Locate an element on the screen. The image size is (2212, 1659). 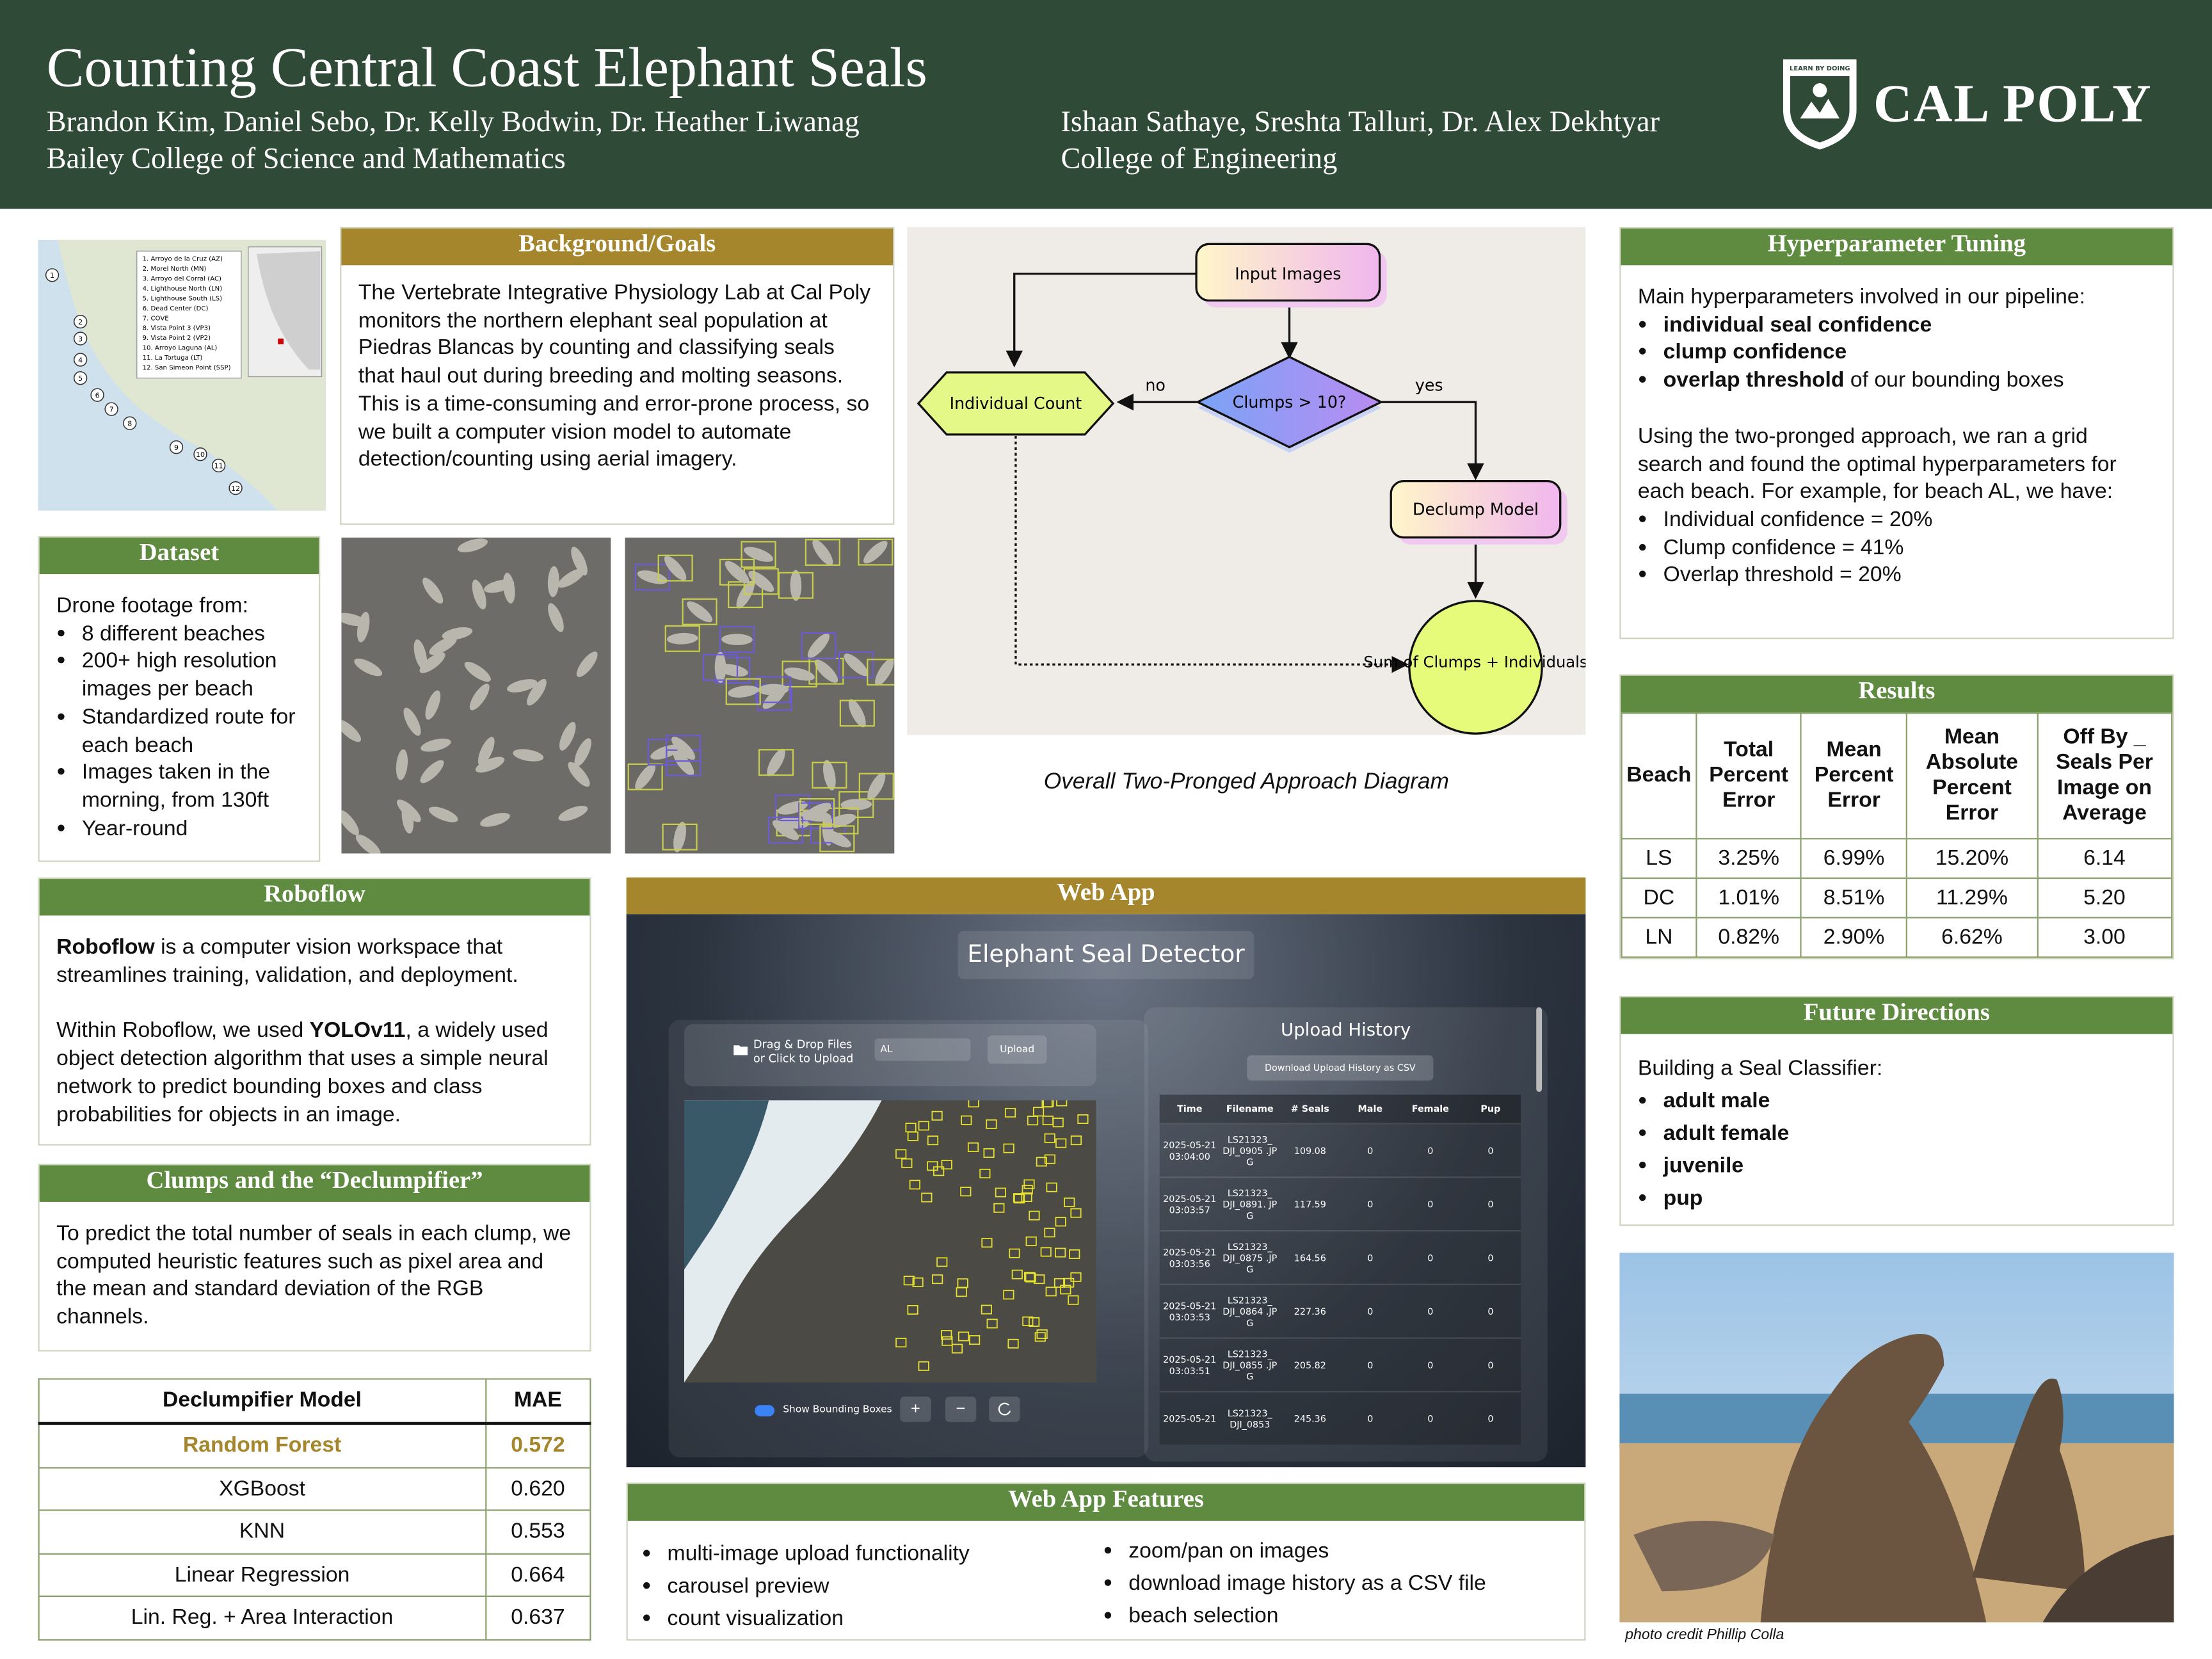
table-cell: 2025-05-21 03:04:00 is located at coordinates (1189, 1150).